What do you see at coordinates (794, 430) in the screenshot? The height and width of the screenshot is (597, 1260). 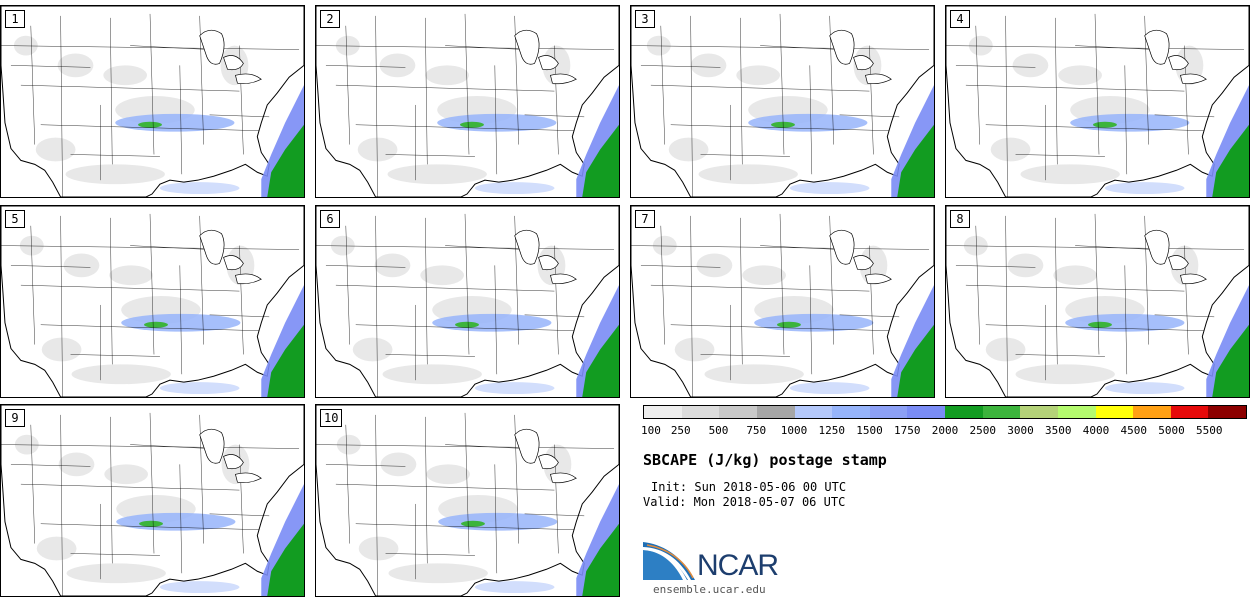 I see `colorbar-tick-label: 1000` at bounding box center [794, 430].